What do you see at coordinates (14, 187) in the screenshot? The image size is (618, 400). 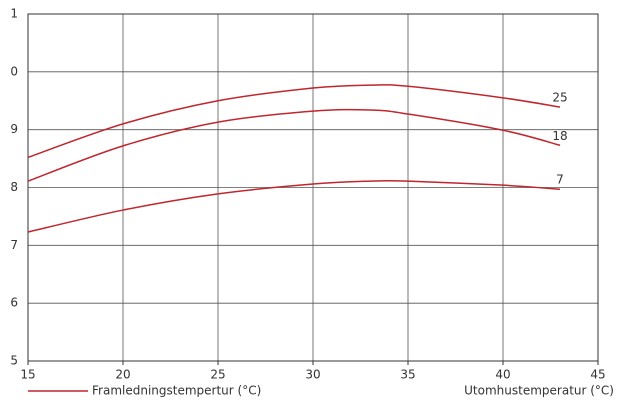 I see `y-tick-label: 8` at bounding box center [14, 187].